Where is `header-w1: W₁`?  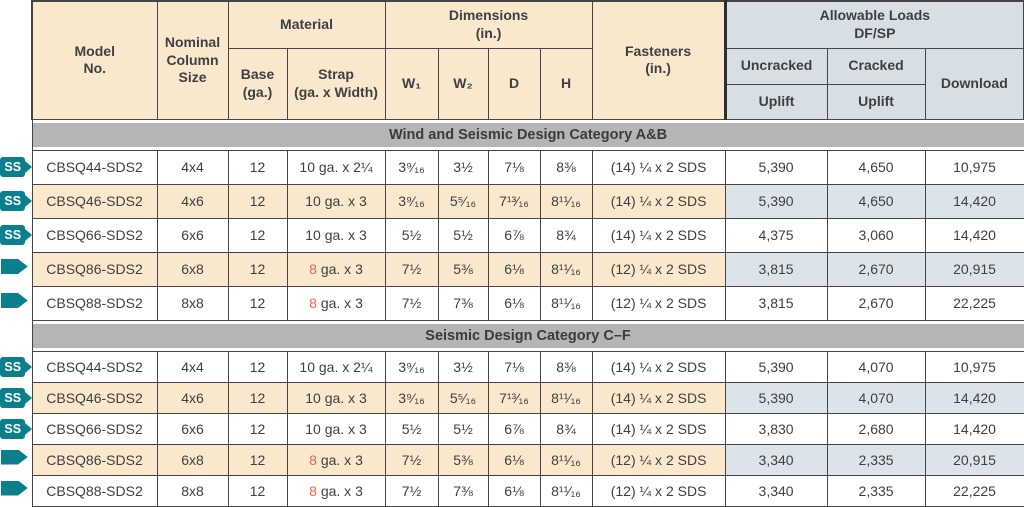
header-w1: W₁ is located at coordinates (411, 83).